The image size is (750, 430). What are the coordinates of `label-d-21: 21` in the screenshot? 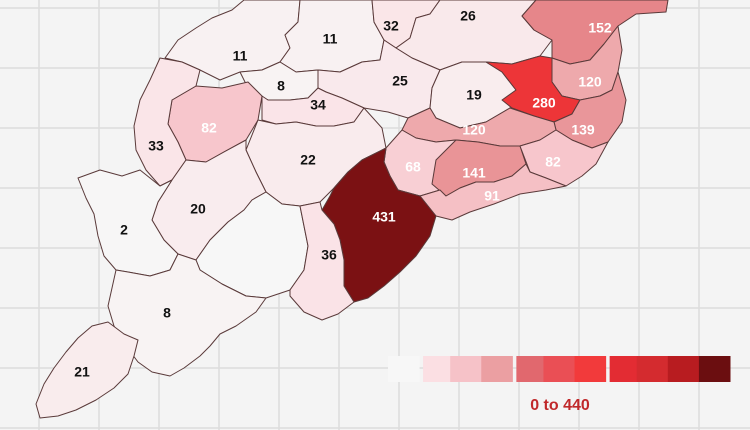 It's located at (82, 372).